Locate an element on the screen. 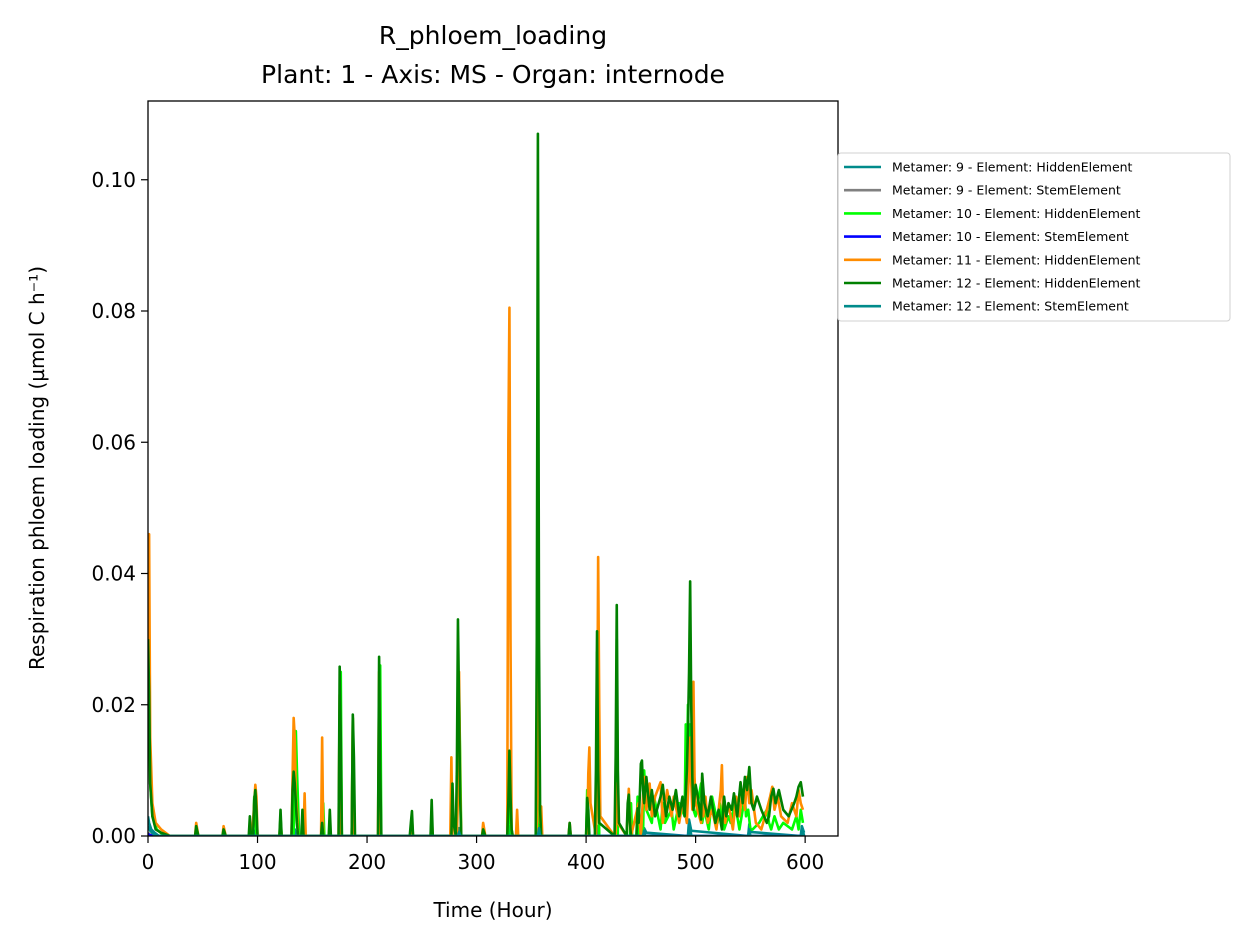 The height and width of the screenshot is (943, 1250). y-tick-label: 0.10 is located at coordinates (113, 180).